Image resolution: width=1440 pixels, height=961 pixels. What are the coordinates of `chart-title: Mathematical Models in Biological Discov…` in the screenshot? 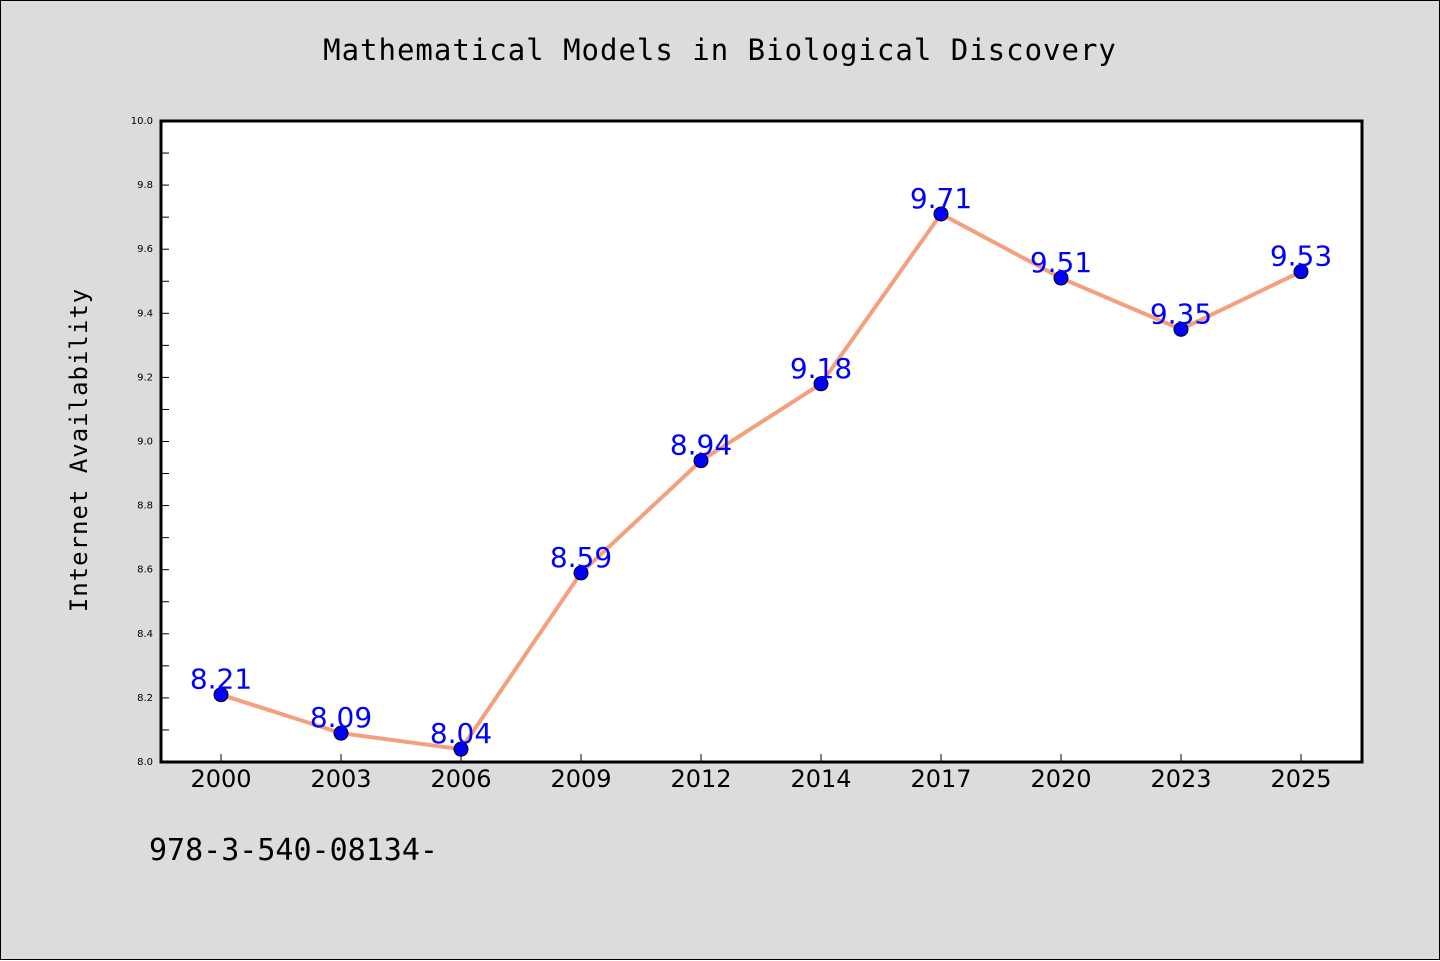 It's located at (720, 50).